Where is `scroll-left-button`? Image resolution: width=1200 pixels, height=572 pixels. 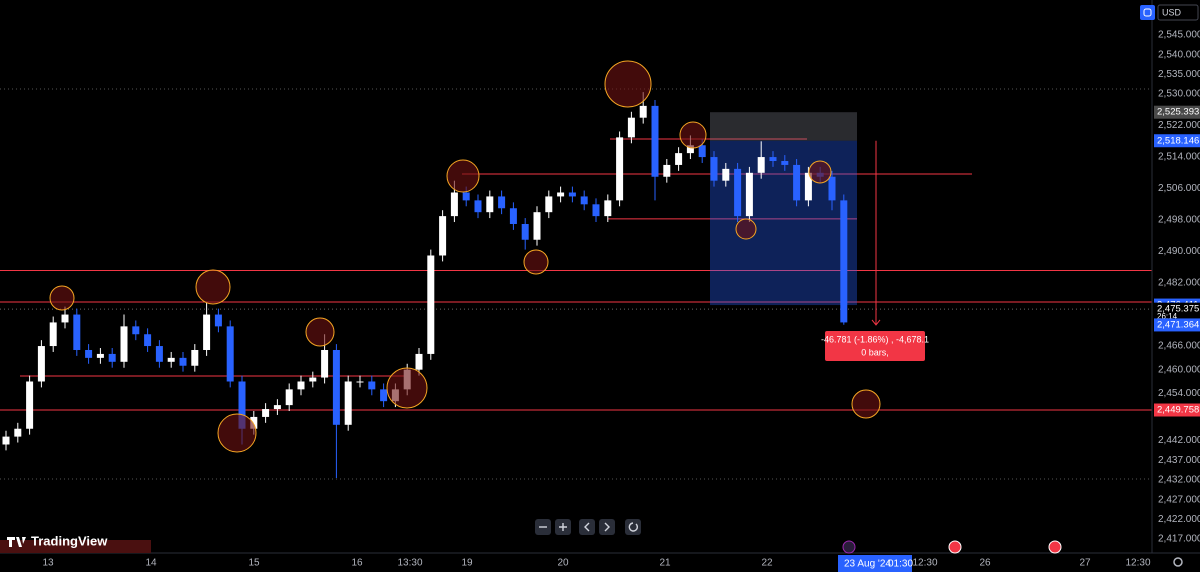
scroll-left-button is located at coordinates (587, 527).